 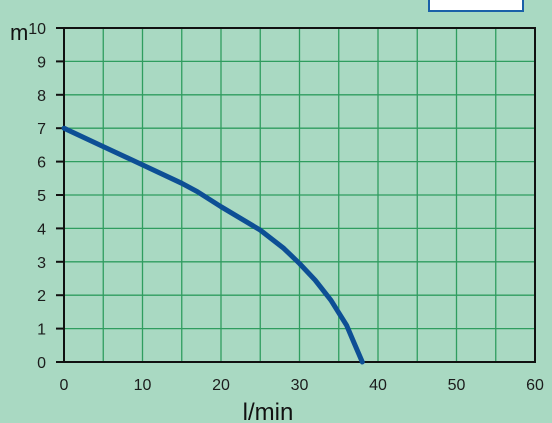 I want to click on y-tick-label: 8, so click(x=41, y=96).